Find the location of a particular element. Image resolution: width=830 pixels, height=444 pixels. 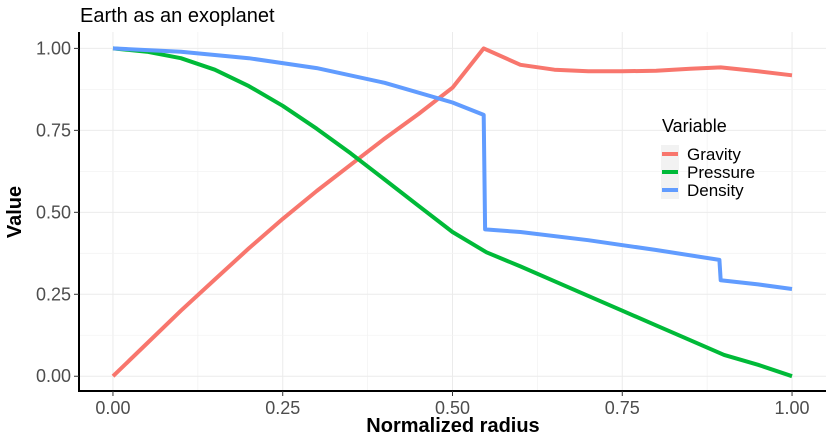

x-axis-title: Normalized radius is located at coordinates (452, 426).